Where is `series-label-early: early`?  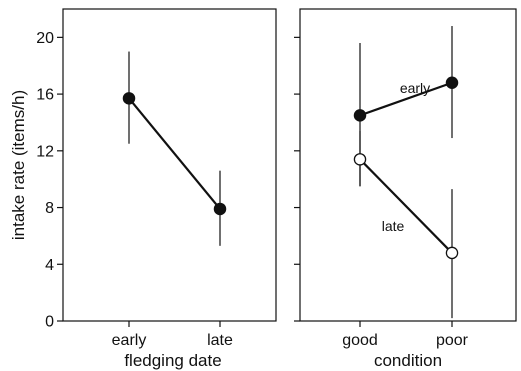 series-label-early: early is located at coordinates (415, 88).